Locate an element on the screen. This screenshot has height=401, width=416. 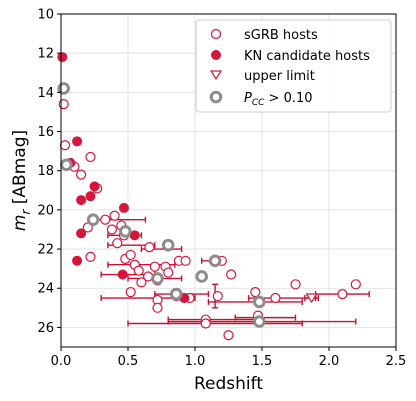
x-axis-label: Redshift is located at coordinates (228, 384).